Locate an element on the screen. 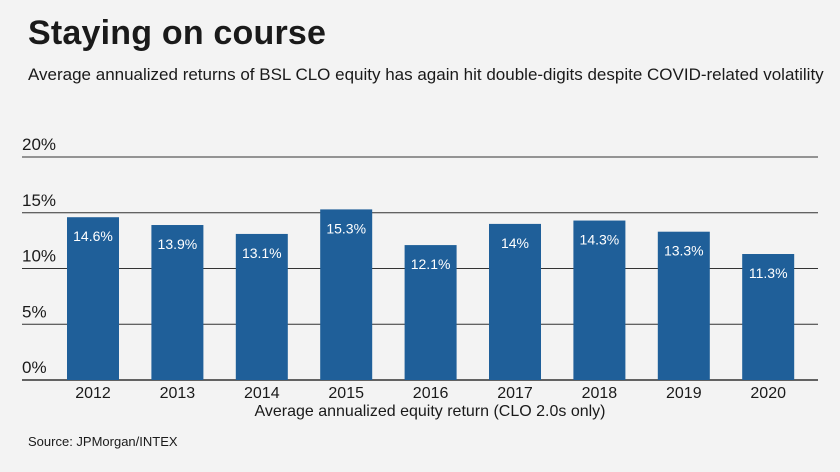  x-tick-label: 2012 is located at coordinates (93, 393).